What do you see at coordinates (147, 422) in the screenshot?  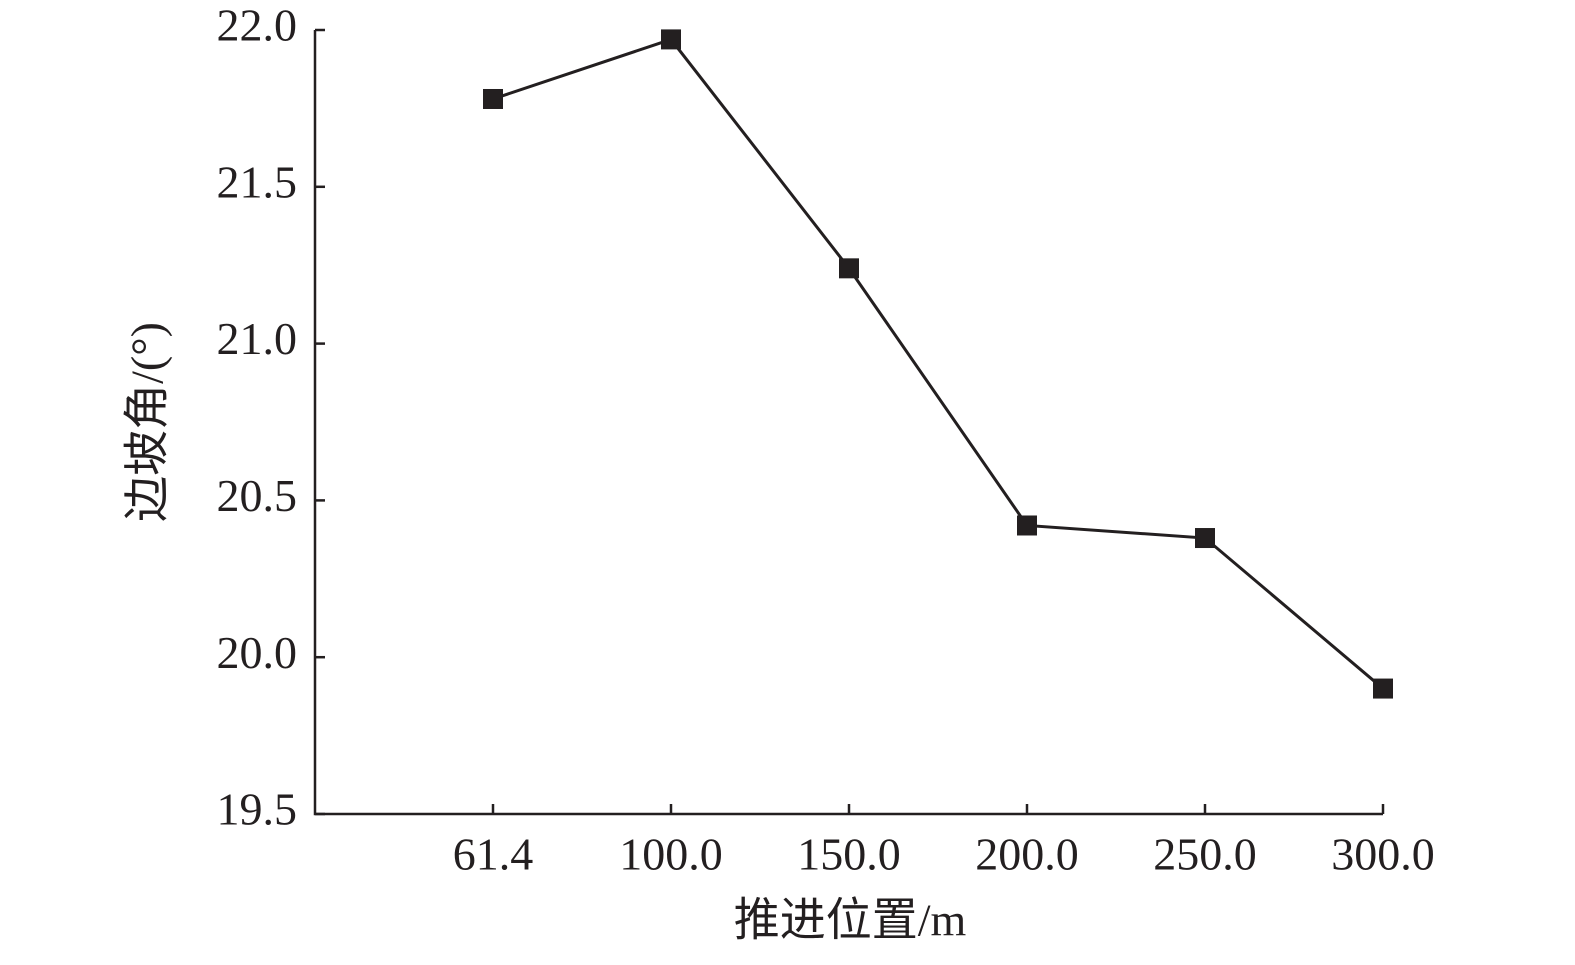 I see `y-axis-label: 边坡角/(°)` at bounding box center [147, 422].